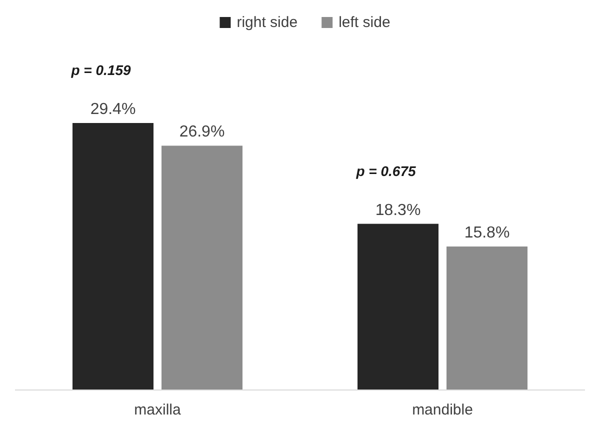 Image resolution: width=590 pixels, height=428 pixels. I want to click on legend-label: left side, so click(364, 22).